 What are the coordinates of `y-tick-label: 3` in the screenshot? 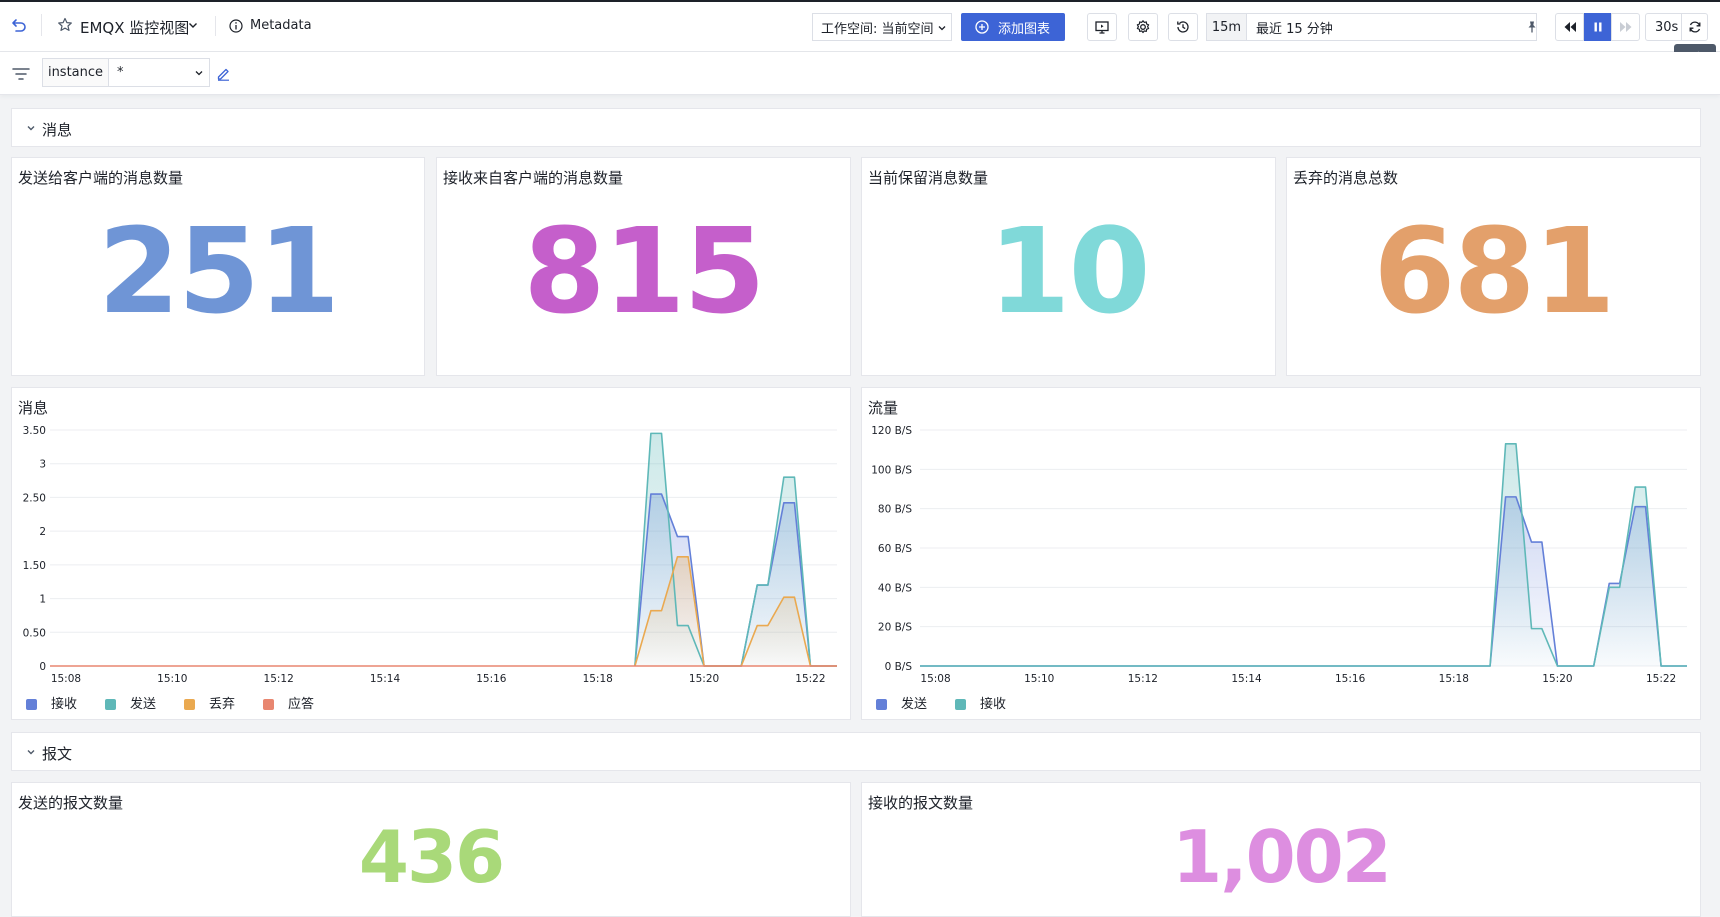 It's located at (42, 465).